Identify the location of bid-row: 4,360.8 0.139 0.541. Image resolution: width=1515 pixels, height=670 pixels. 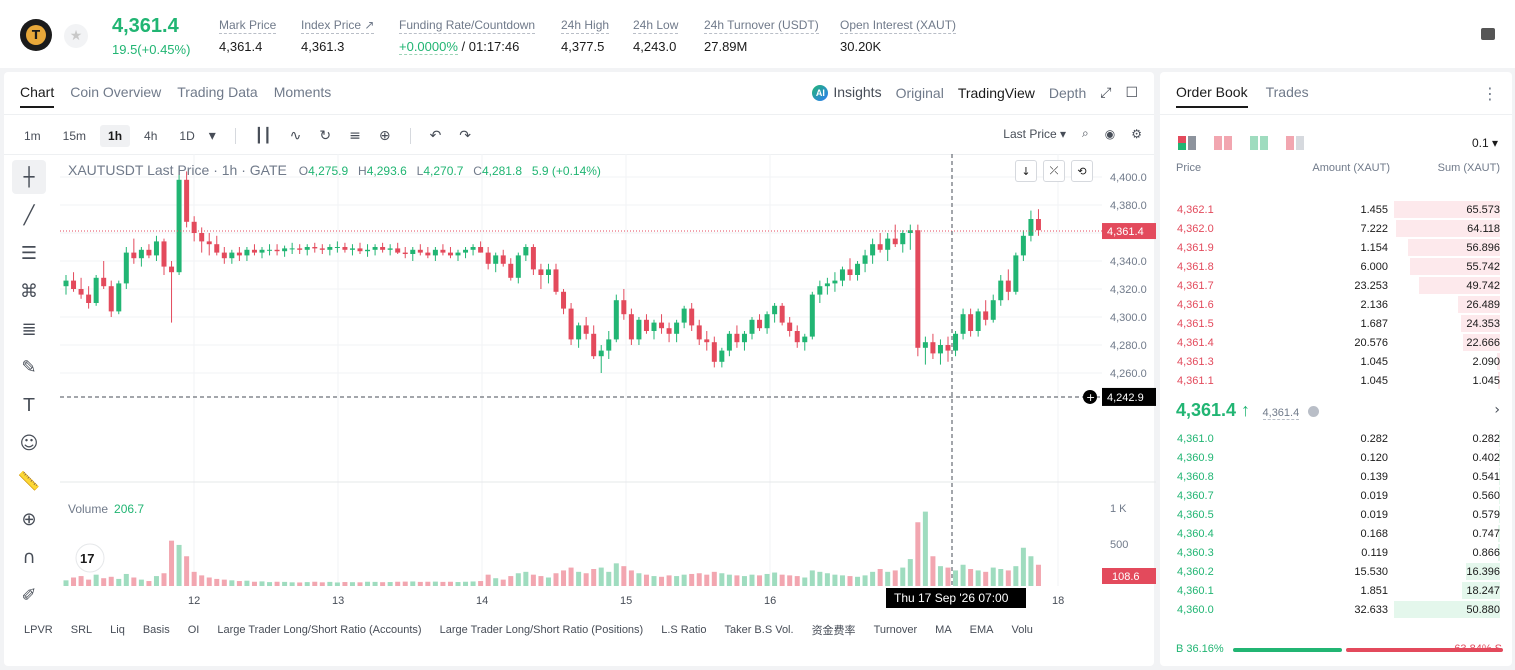
(1336, 476).